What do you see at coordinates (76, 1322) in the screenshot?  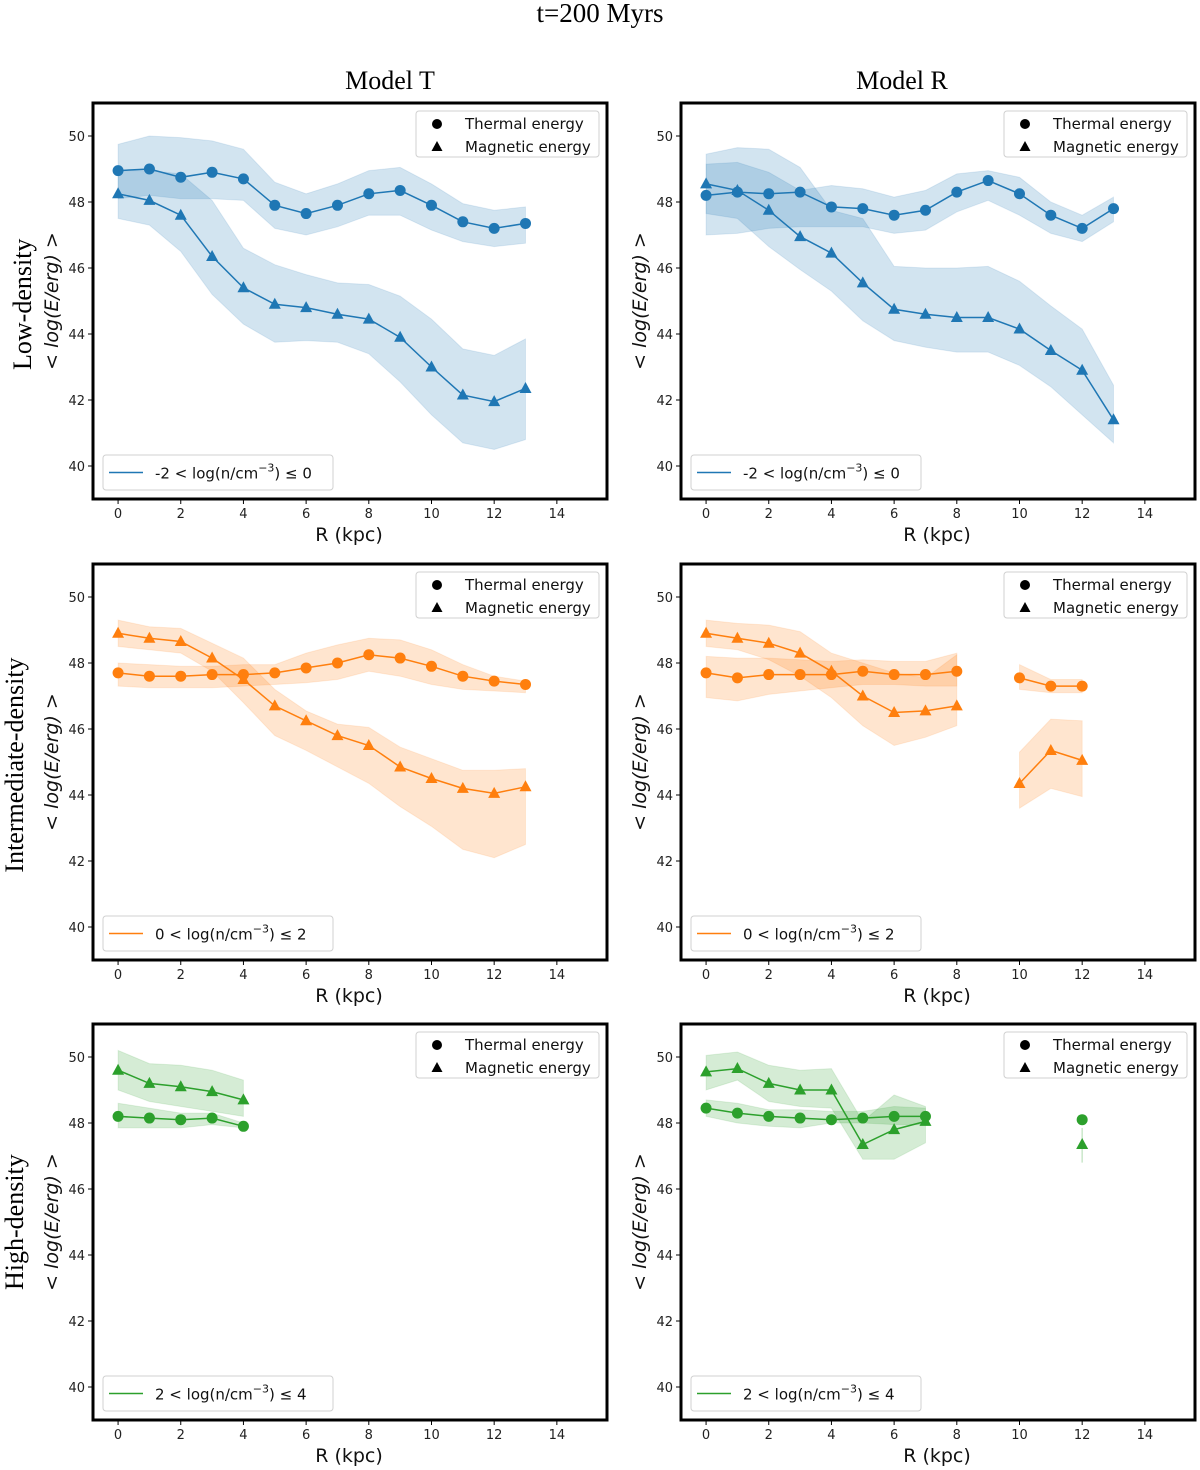 I see `y-tick-label: 42` at bounding box center [76, 1322].